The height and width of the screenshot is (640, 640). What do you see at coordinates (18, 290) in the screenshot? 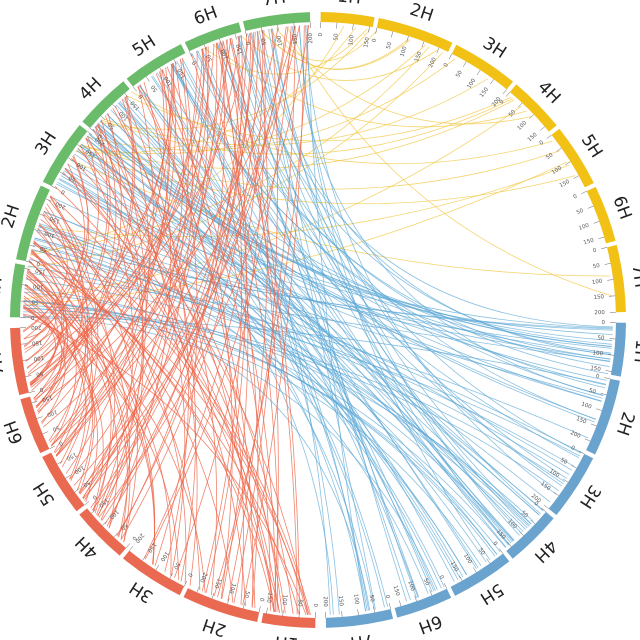
I see `chromosome-green-1h` at bounding box center [18, 290].